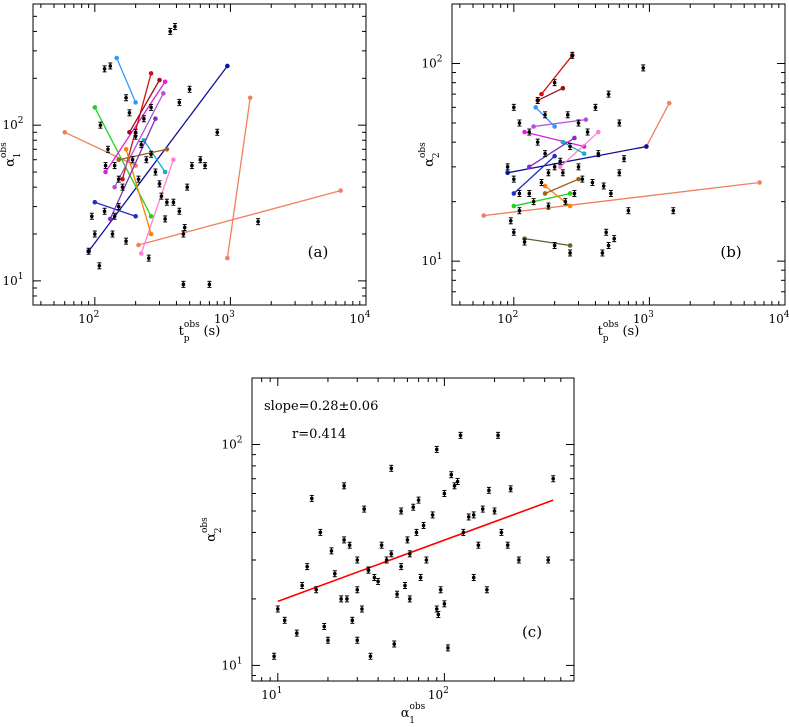 The image size is (789, 727). I want to click on x-tick-label: 104, so click(359, 318).